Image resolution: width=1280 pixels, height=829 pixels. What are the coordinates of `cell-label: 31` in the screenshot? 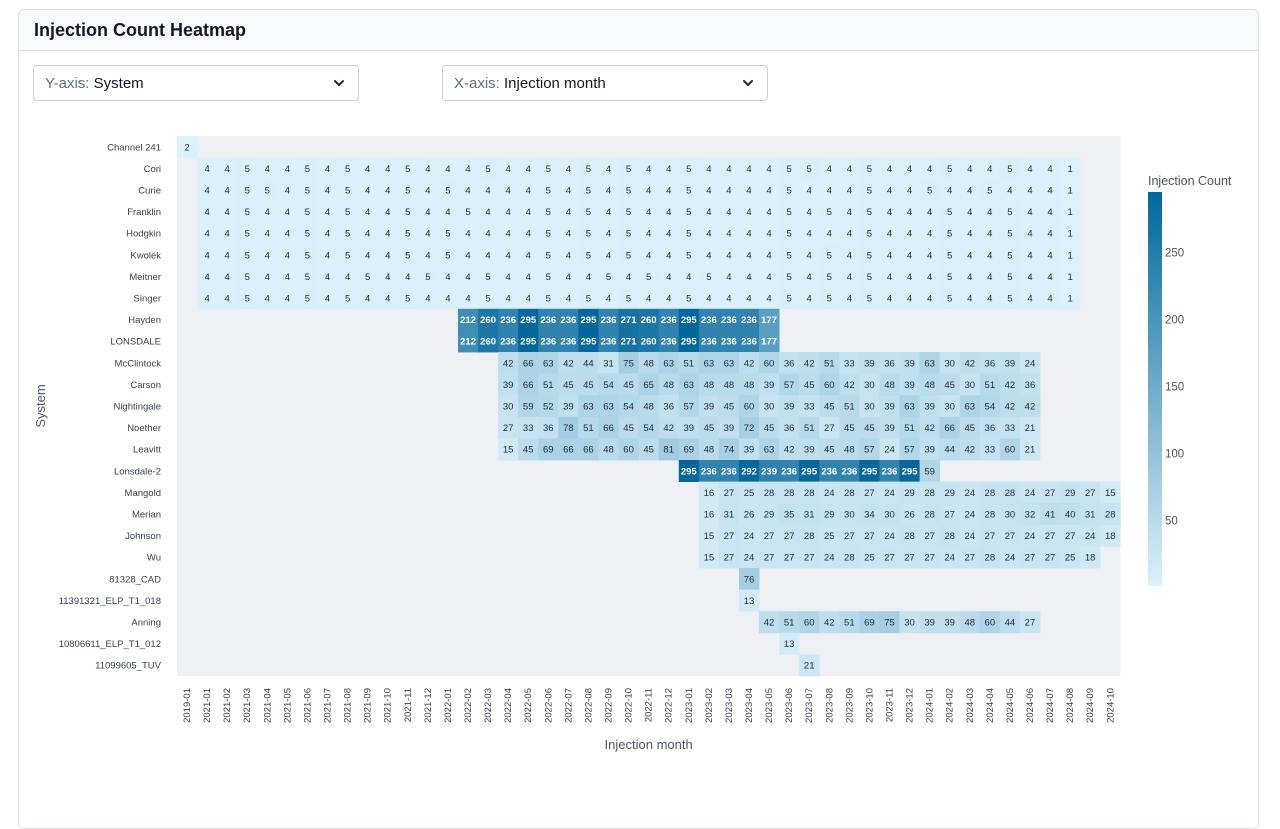 It's located at (608, 363).